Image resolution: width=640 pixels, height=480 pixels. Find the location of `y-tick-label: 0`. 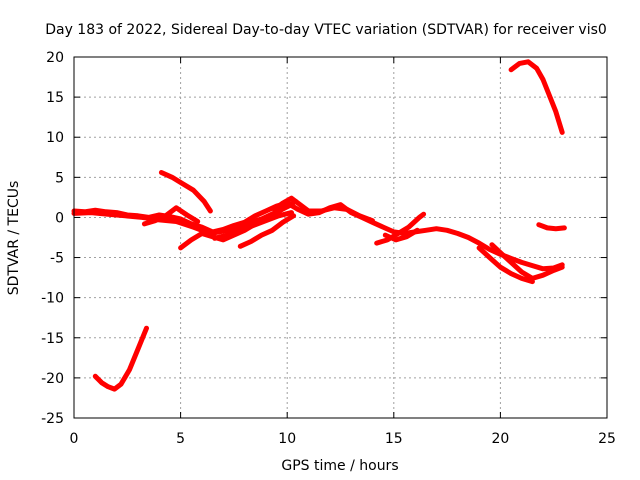

y-tick-label: 0 is located at coordinates (59, 218).